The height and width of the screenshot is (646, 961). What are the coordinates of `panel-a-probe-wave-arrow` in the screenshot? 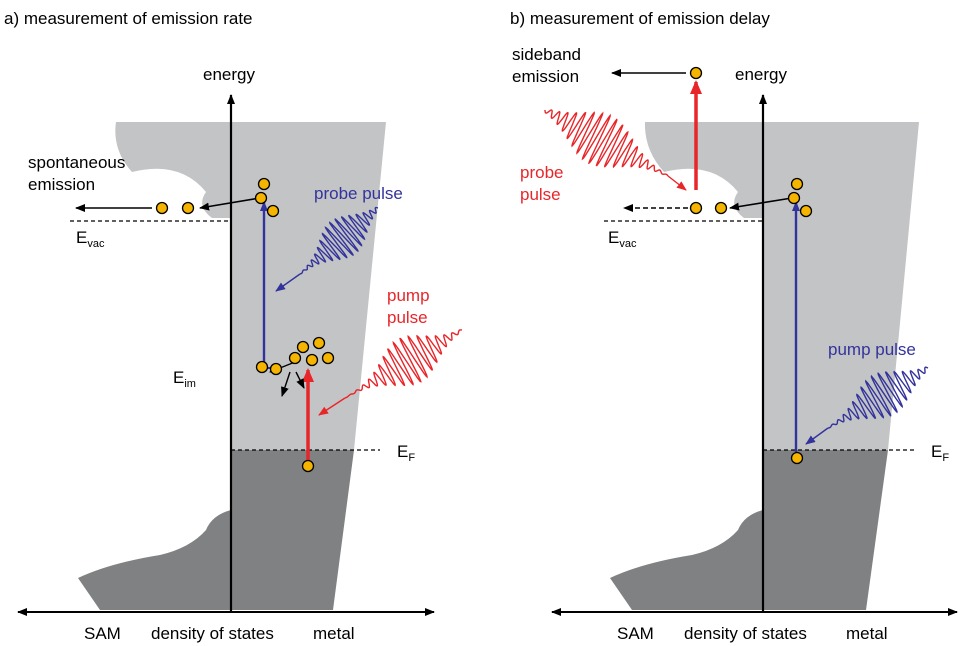 It's located at (288, 282).